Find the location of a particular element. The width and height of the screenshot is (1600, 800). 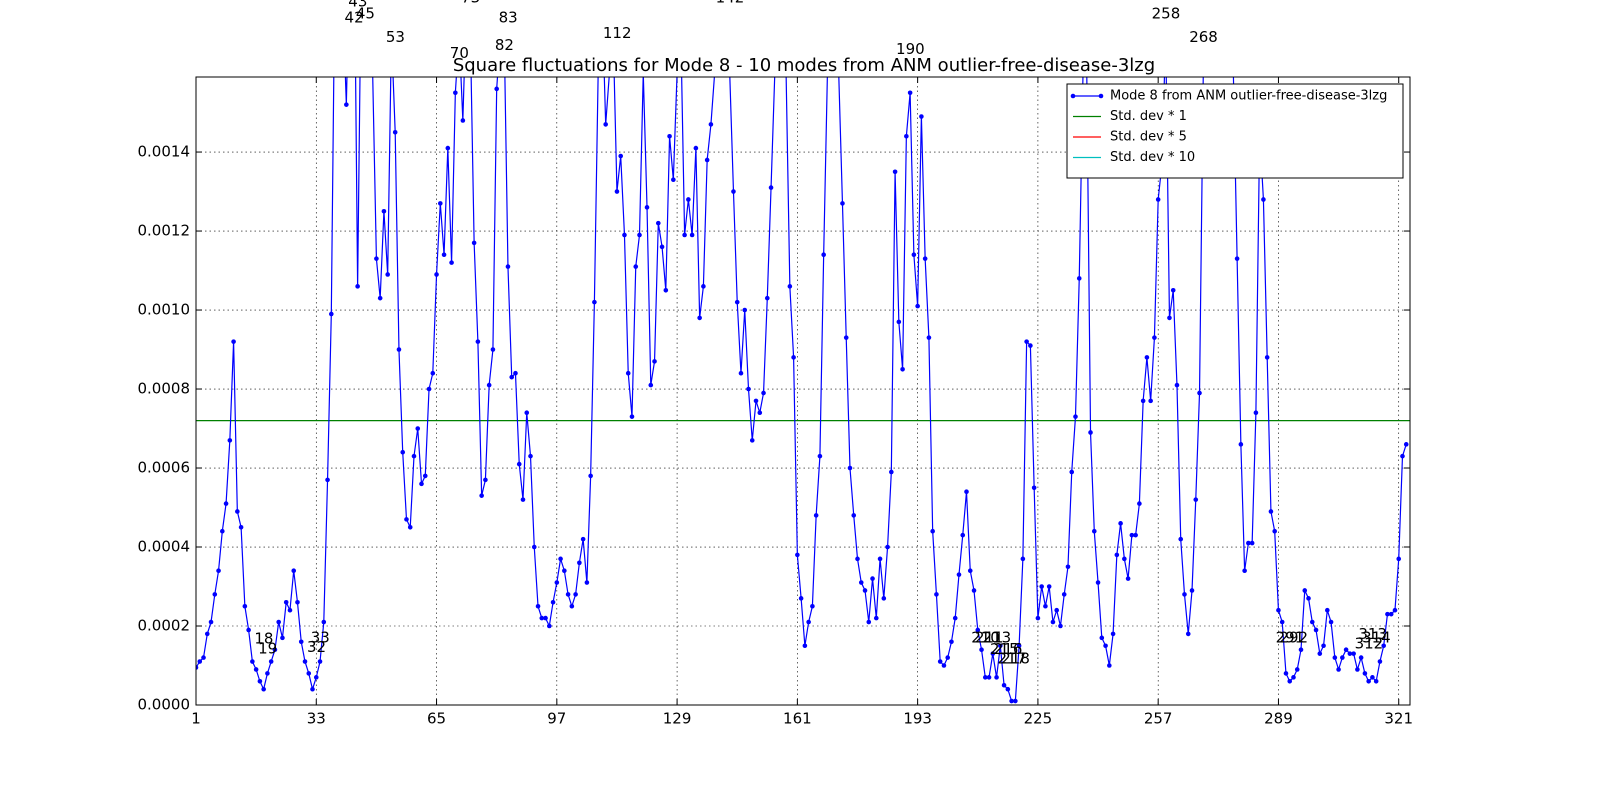

annotation: 82 is located at coordinates (504, 45).